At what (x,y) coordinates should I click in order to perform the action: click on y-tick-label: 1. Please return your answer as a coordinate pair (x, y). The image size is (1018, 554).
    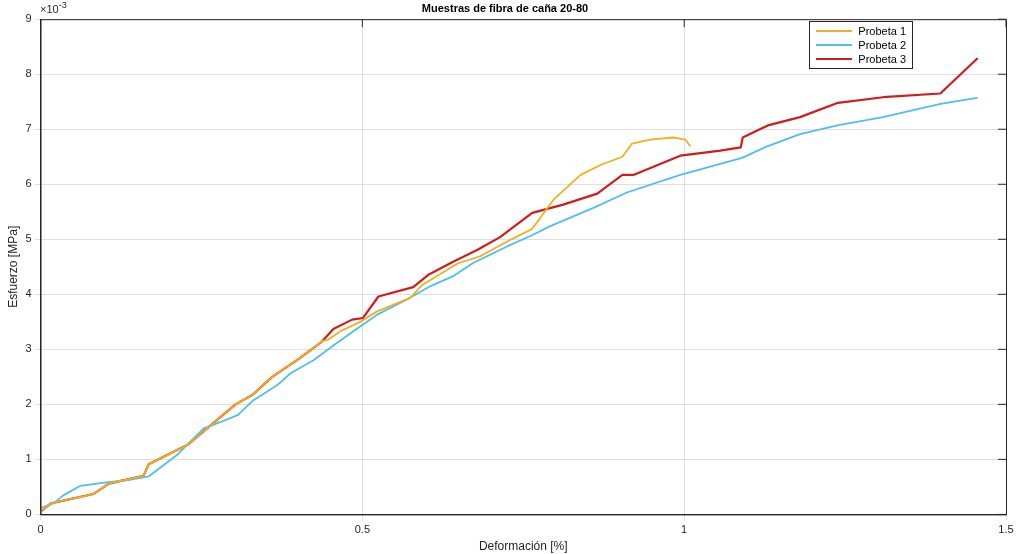
    Looking at the image, I should click on (28, 458).